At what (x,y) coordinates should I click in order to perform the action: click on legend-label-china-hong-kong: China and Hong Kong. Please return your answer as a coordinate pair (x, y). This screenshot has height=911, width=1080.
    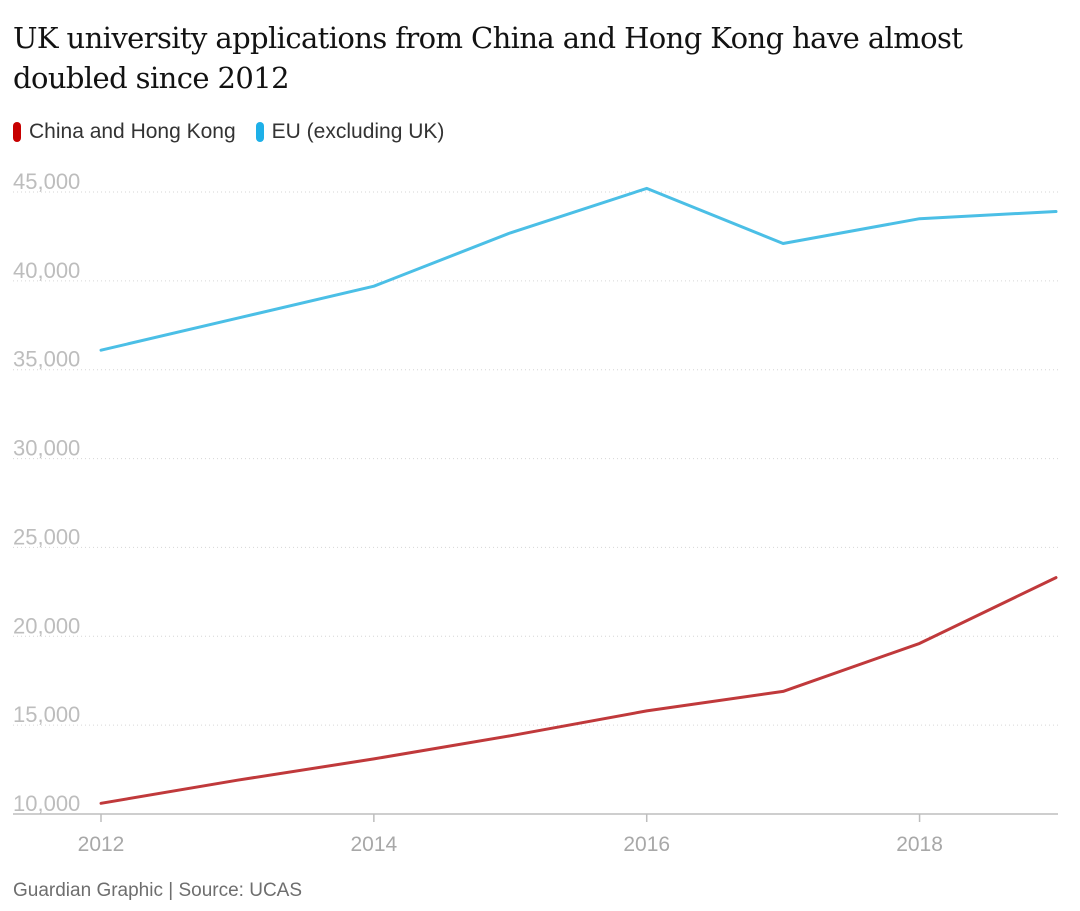
    Looking at the image, I should click on (132, 131).